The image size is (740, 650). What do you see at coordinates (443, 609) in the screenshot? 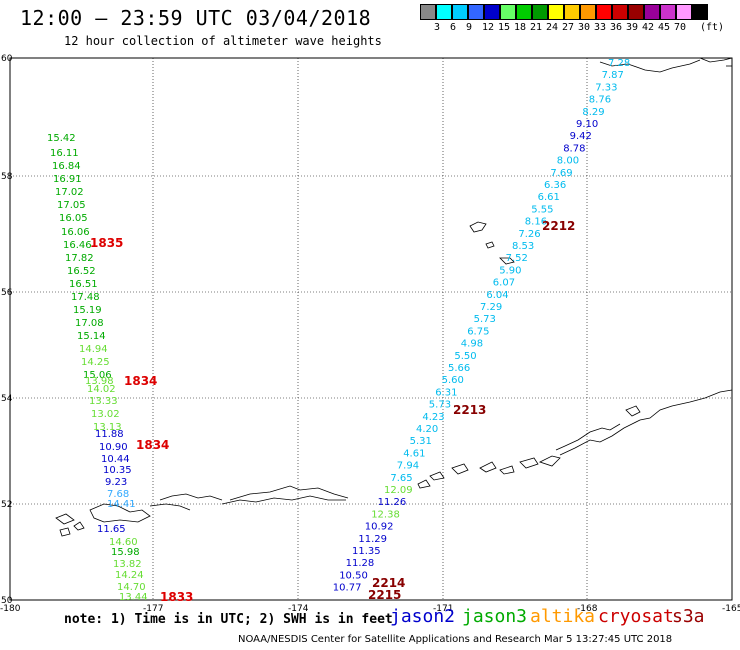
I see `lon-label: -171` at bounding box center [443, 609].